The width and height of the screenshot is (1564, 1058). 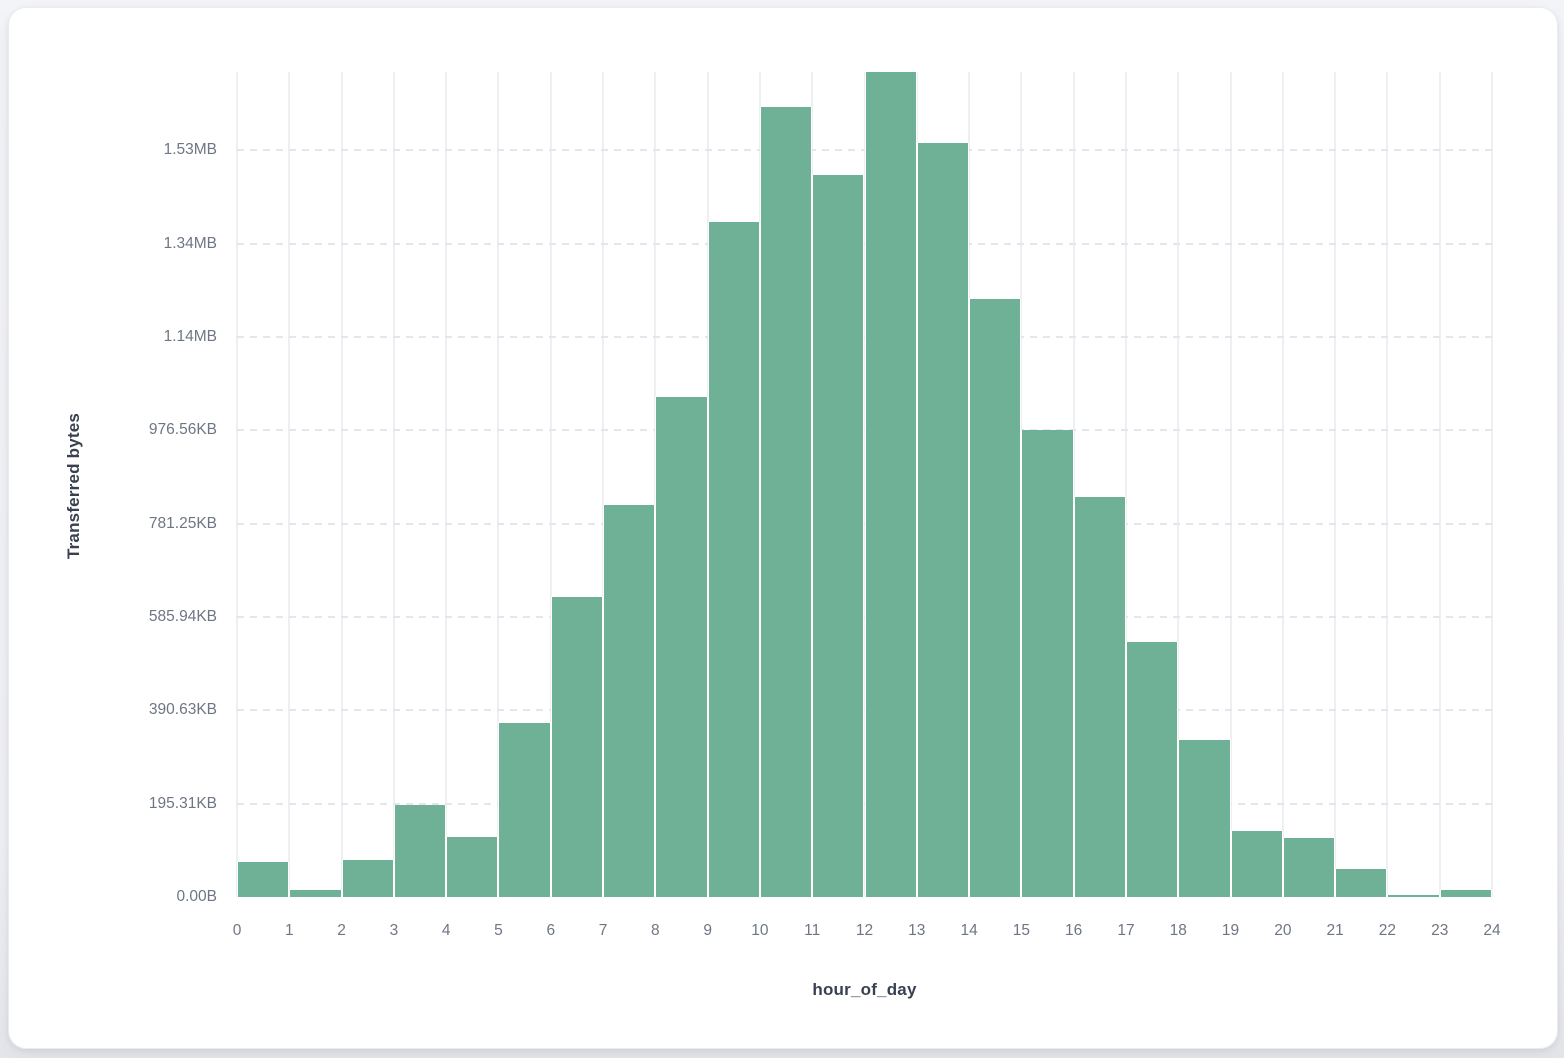 What do you see at coordinates (1021, 930) in the screenshot?
I see `x-tick-label: 15` at bounding box center [1021, 930].